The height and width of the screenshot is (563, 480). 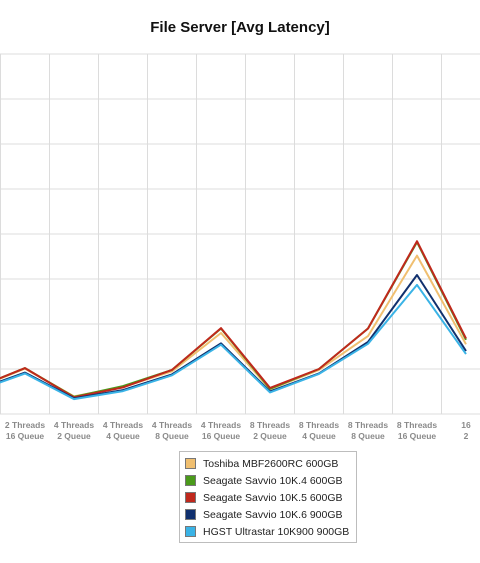 What do you see at coordinates (273, 480) in the screenshot?
I see `legend-label: Seagate Savvio 10K.4 600GB` at bounding box center [273, 480].